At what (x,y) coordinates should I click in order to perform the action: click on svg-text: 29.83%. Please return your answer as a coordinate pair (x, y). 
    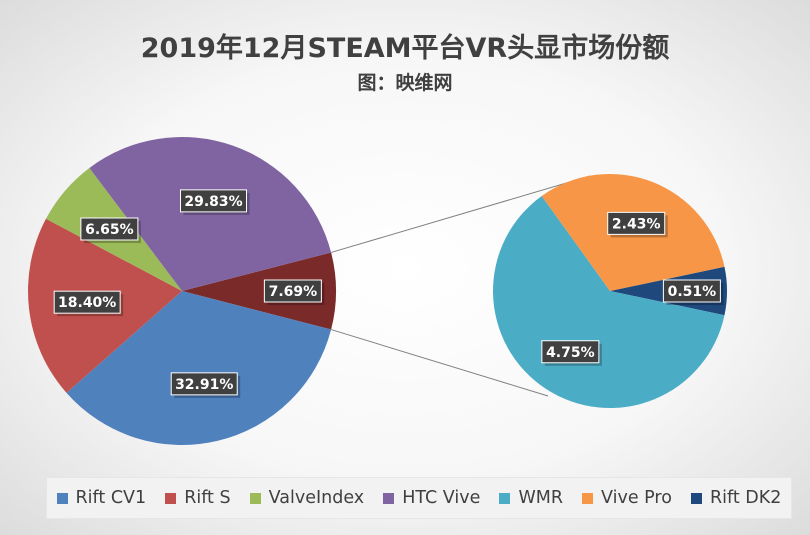
    Looking at the image, I should click on (213, 202).